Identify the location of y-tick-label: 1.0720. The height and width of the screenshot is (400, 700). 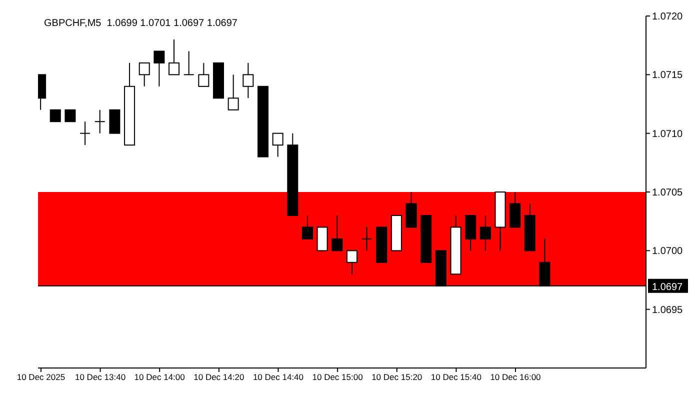
(668, 17).